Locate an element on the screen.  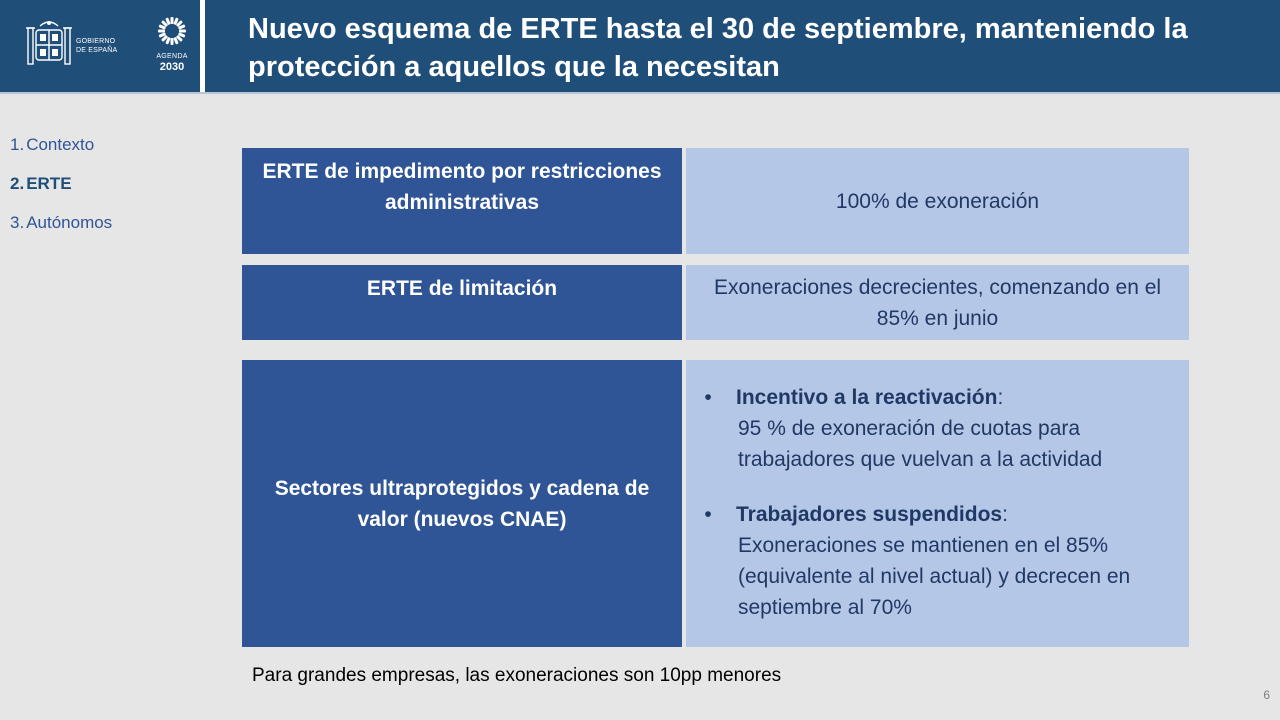
nav-item-label: ERTE is located at coordinates (49, 183).